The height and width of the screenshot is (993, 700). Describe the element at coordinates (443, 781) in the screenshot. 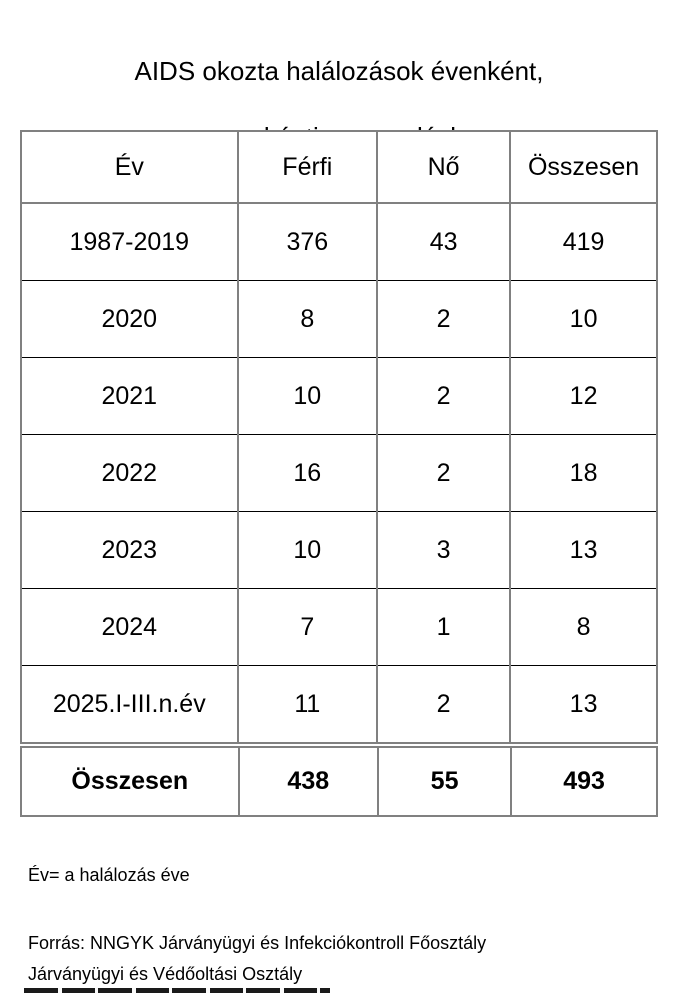

I see `total-female-value: 55` at that location.